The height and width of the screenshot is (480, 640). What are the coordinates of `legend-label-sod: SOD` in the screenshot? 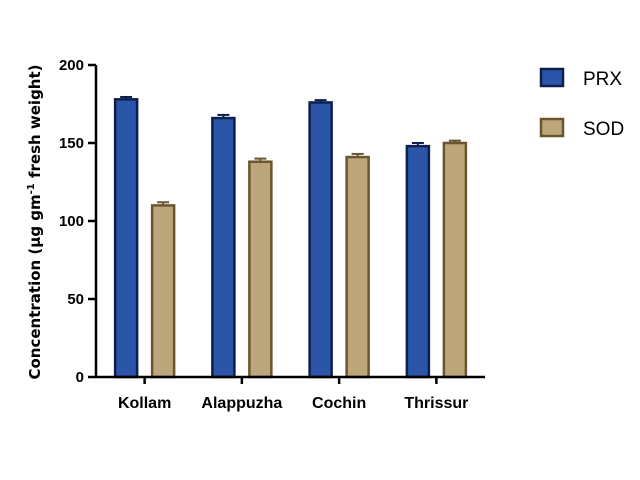 It's located at (603, 129).